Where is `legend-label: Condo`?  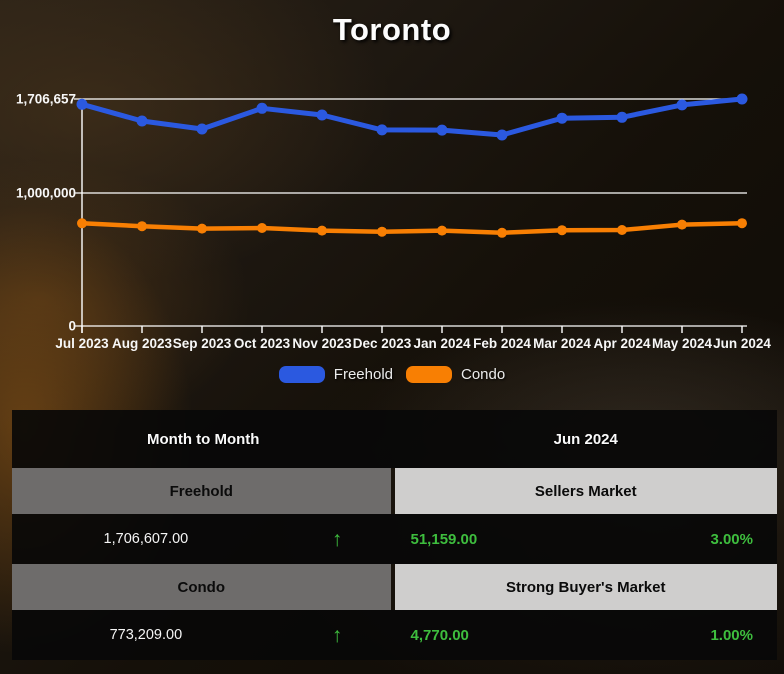
legend-label: Condo is located at coordinates (483, 374).